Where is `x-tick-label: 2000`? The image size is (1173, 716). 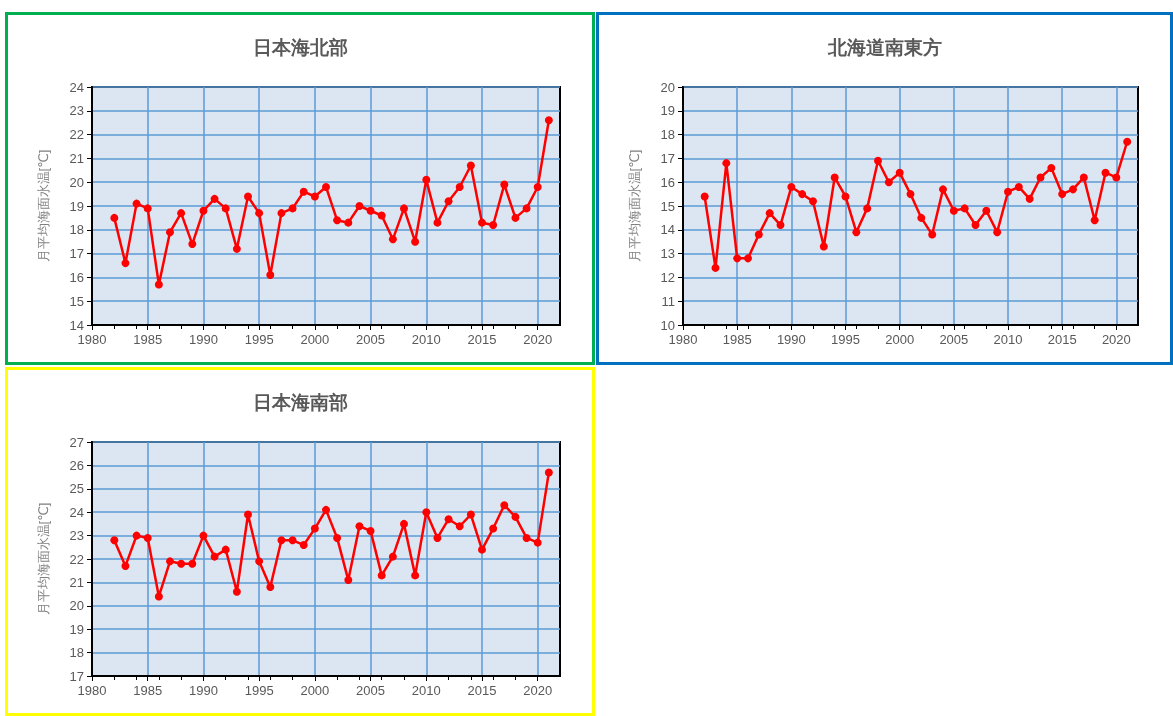
x-tick-label: 2000 is located at coordinates (315, 339).